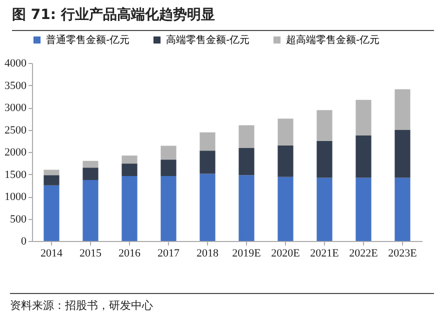 This screenshot has width=444, height=332. Describe the element at coordinates (223, 18) in the screenshot. I see `chart-title: 图 71: 行业产品高端化趋势明显` at that location.